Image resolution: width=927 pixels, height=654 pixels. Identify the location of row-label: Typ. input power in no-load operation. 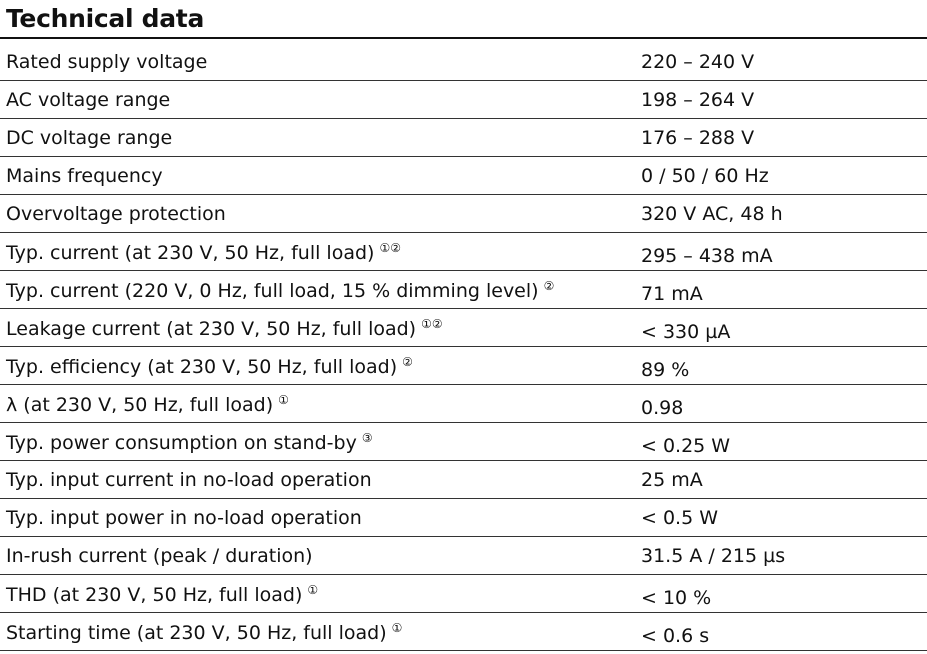
(184, 518).